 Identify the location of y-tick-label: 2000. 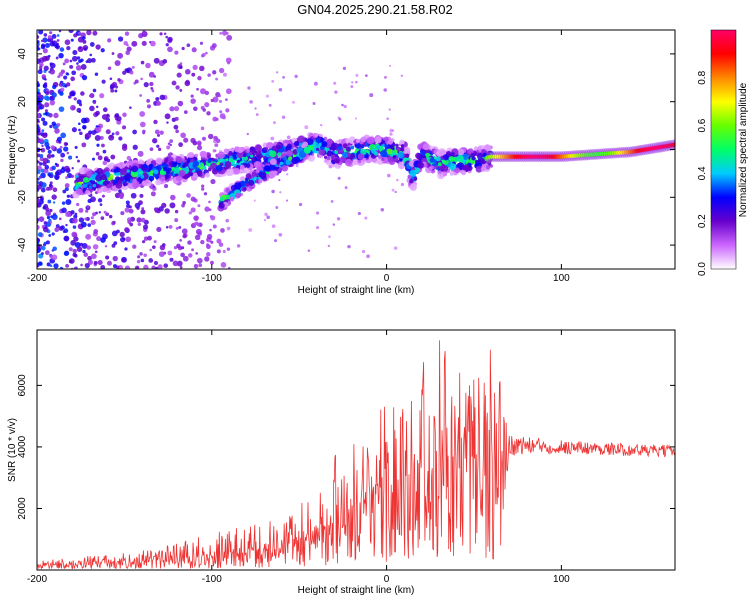
(22, 508).